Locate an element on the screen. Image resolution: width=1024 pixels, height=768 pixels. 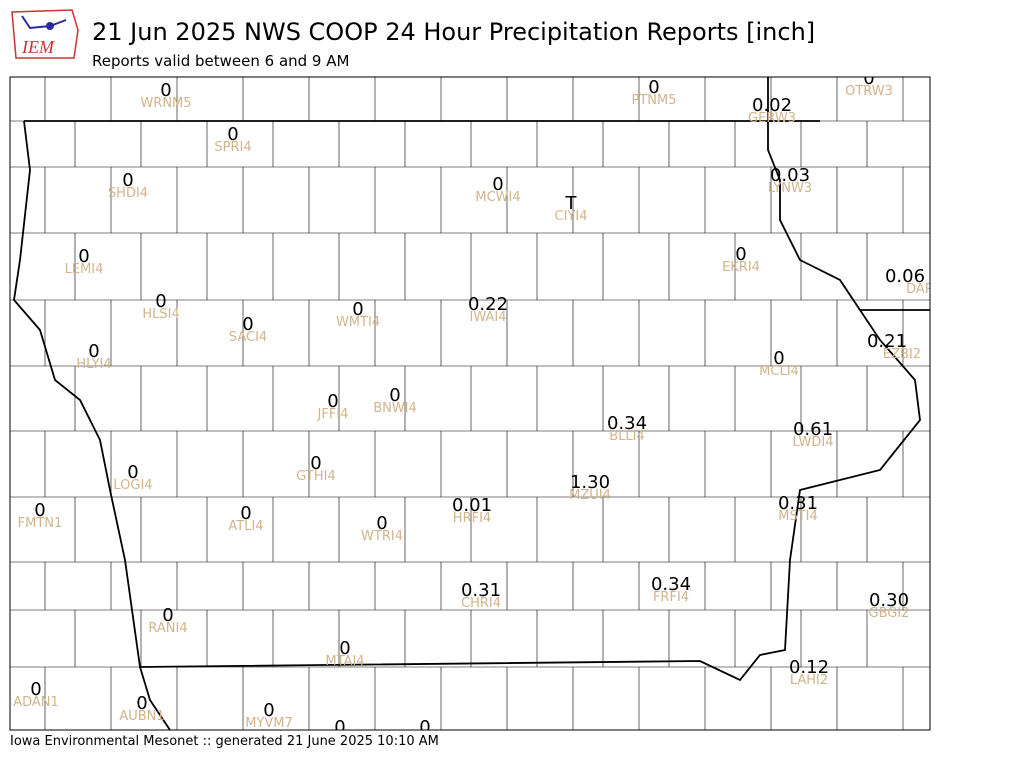
station-id: AUBN1 is located at coordinates (141, 716).